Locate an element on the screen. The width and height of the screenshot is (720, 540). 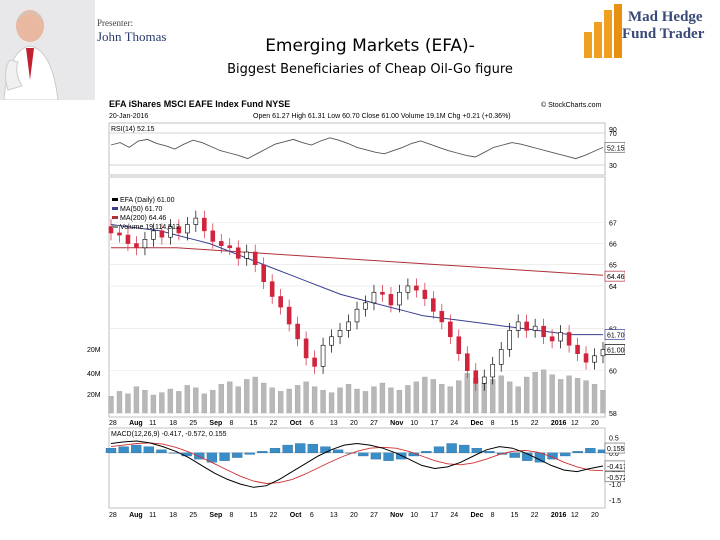
macd-tick-label: -1.0 is located at coordinates (615, 485).